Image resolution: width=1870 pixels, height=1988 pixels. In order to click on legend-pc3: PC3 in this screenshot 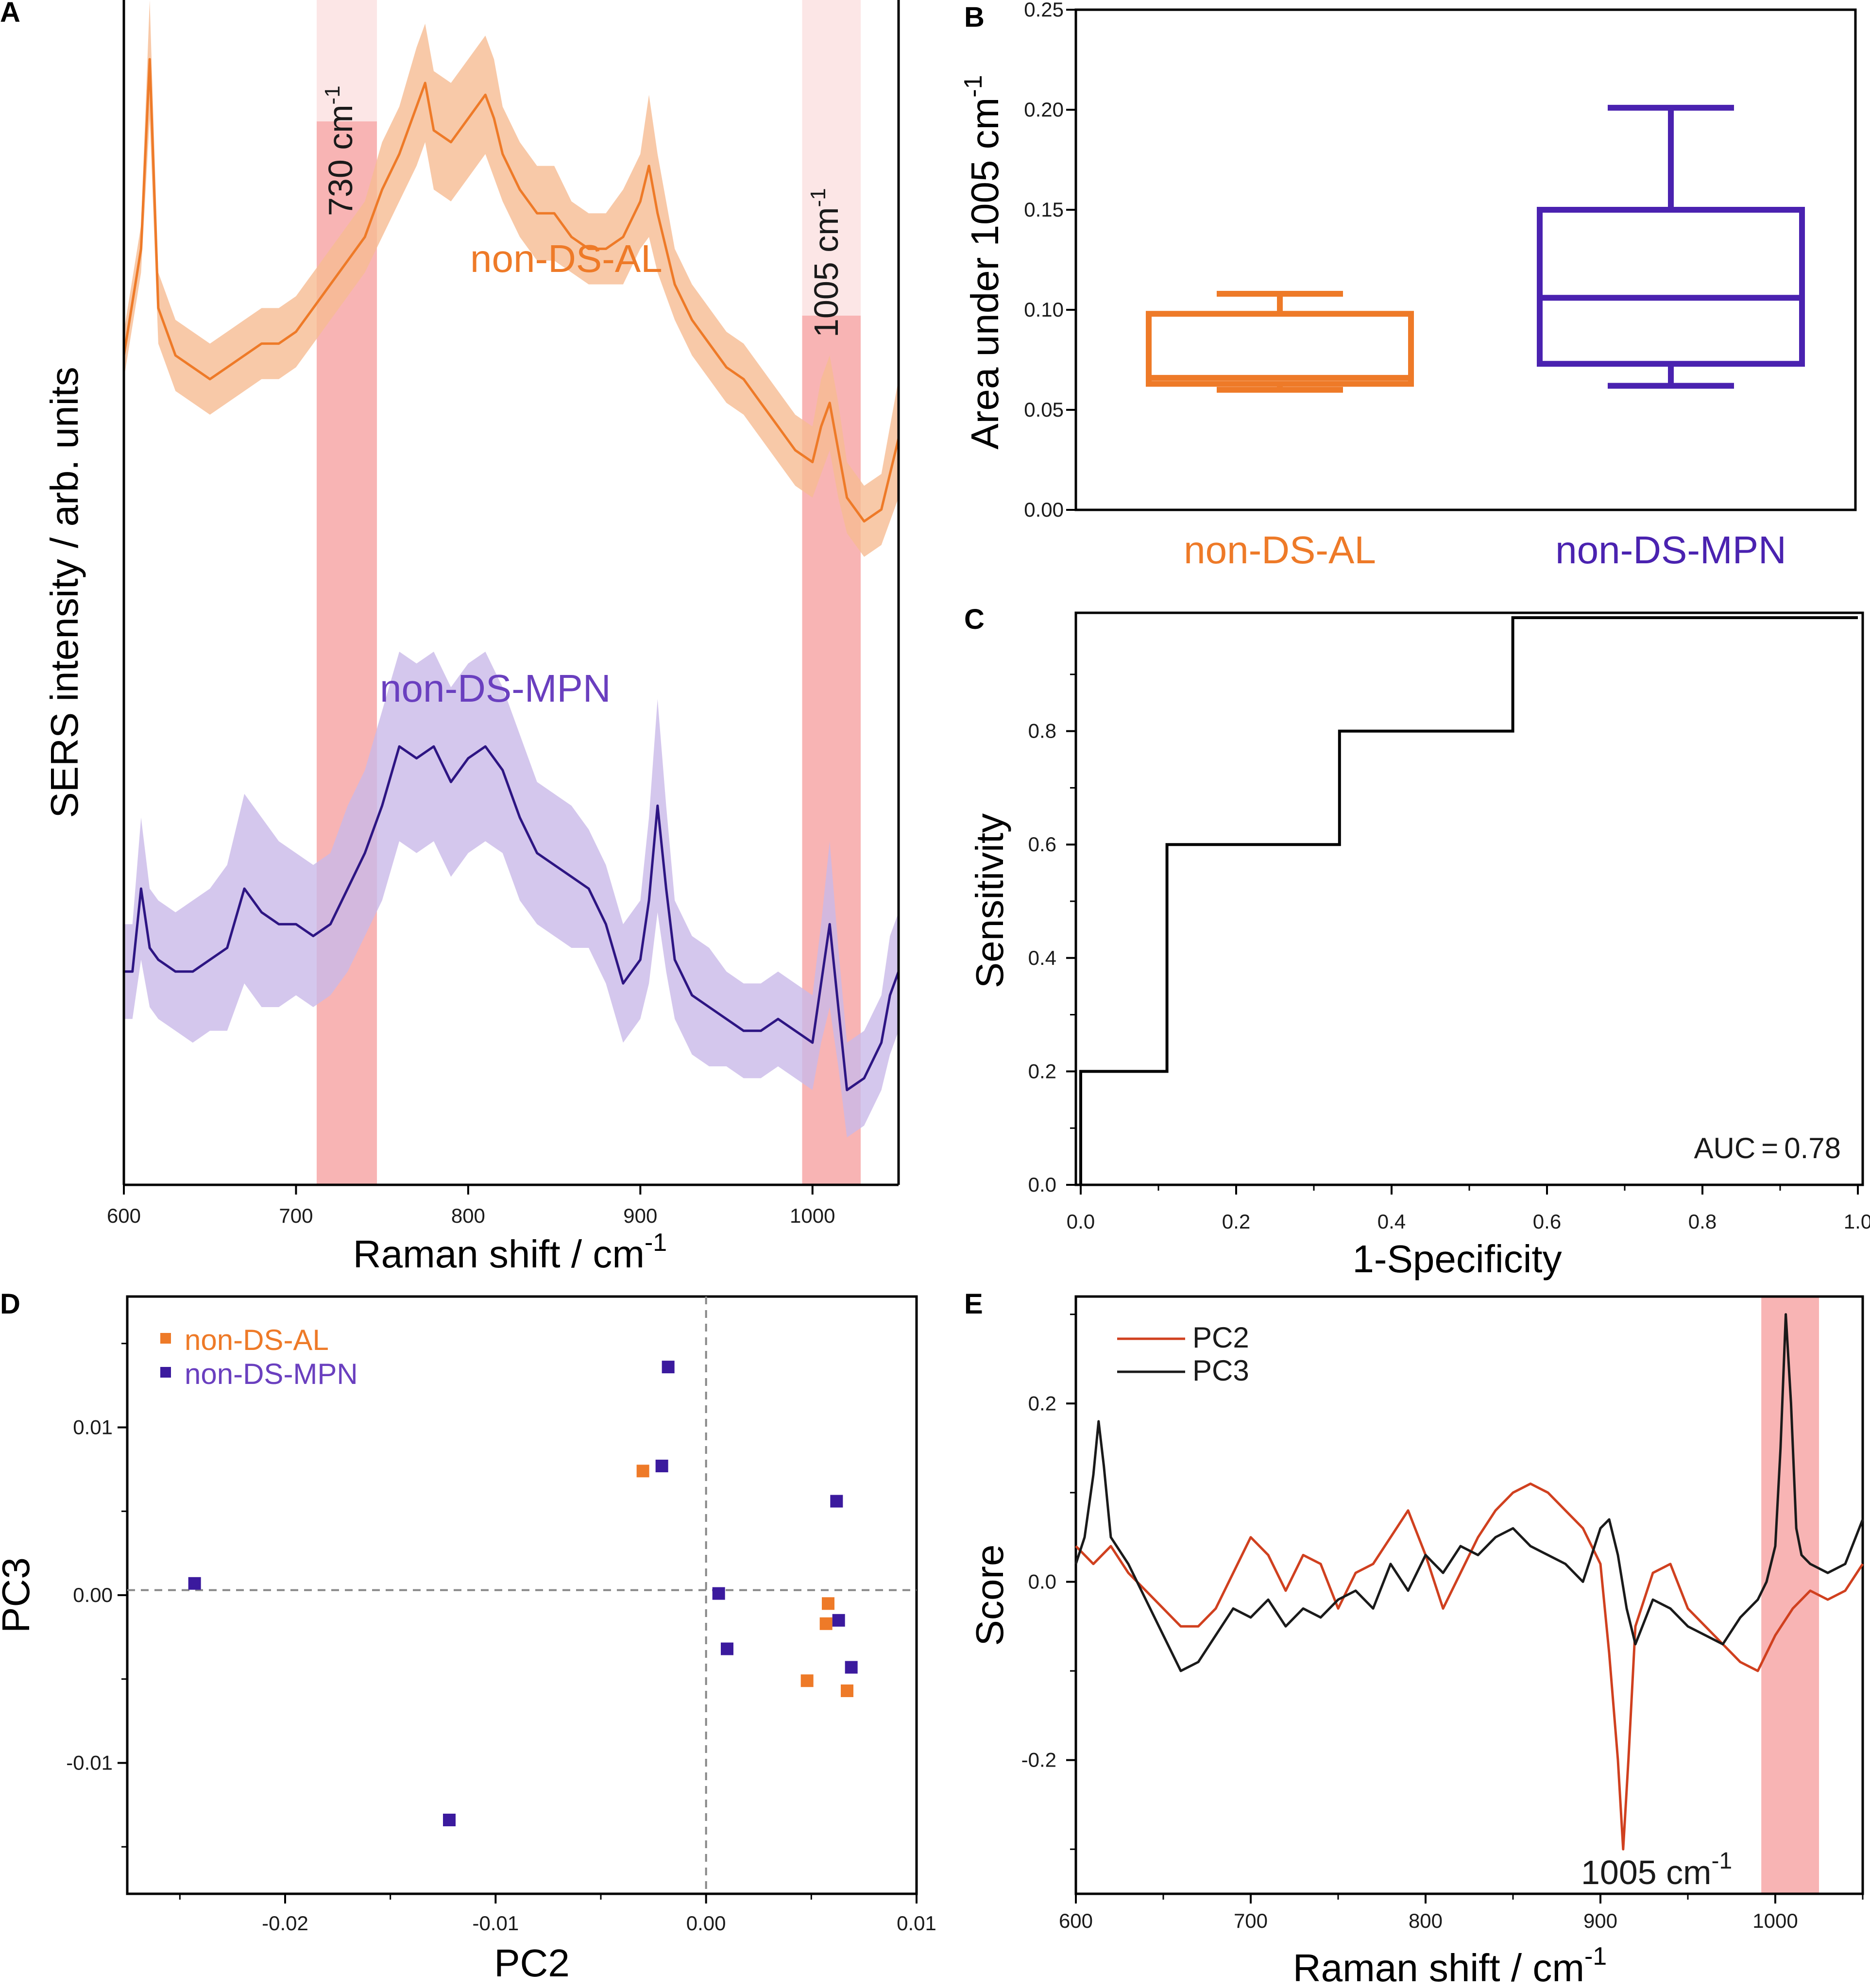, I will do `click(1220, 1370)`.